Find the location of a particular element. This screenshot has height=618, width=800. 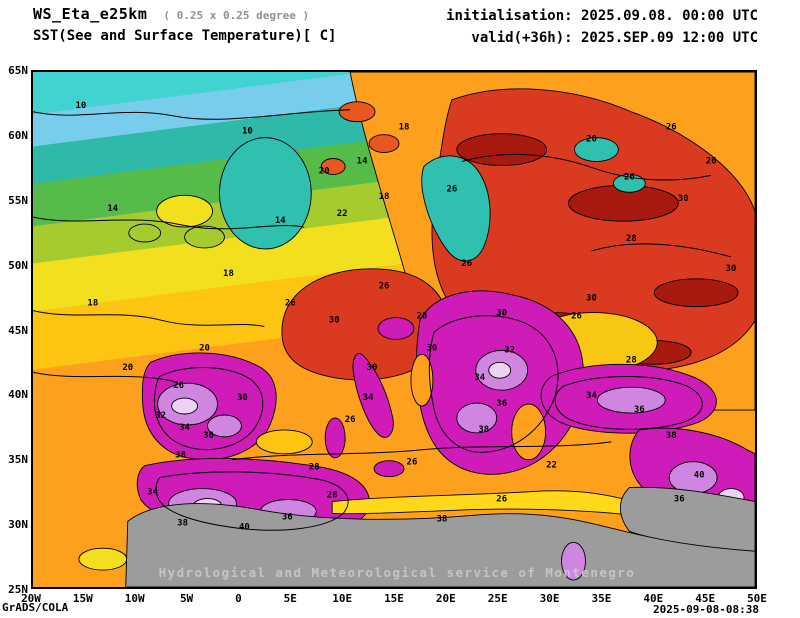

region-alps-hot is located at coordinates (396, 328).